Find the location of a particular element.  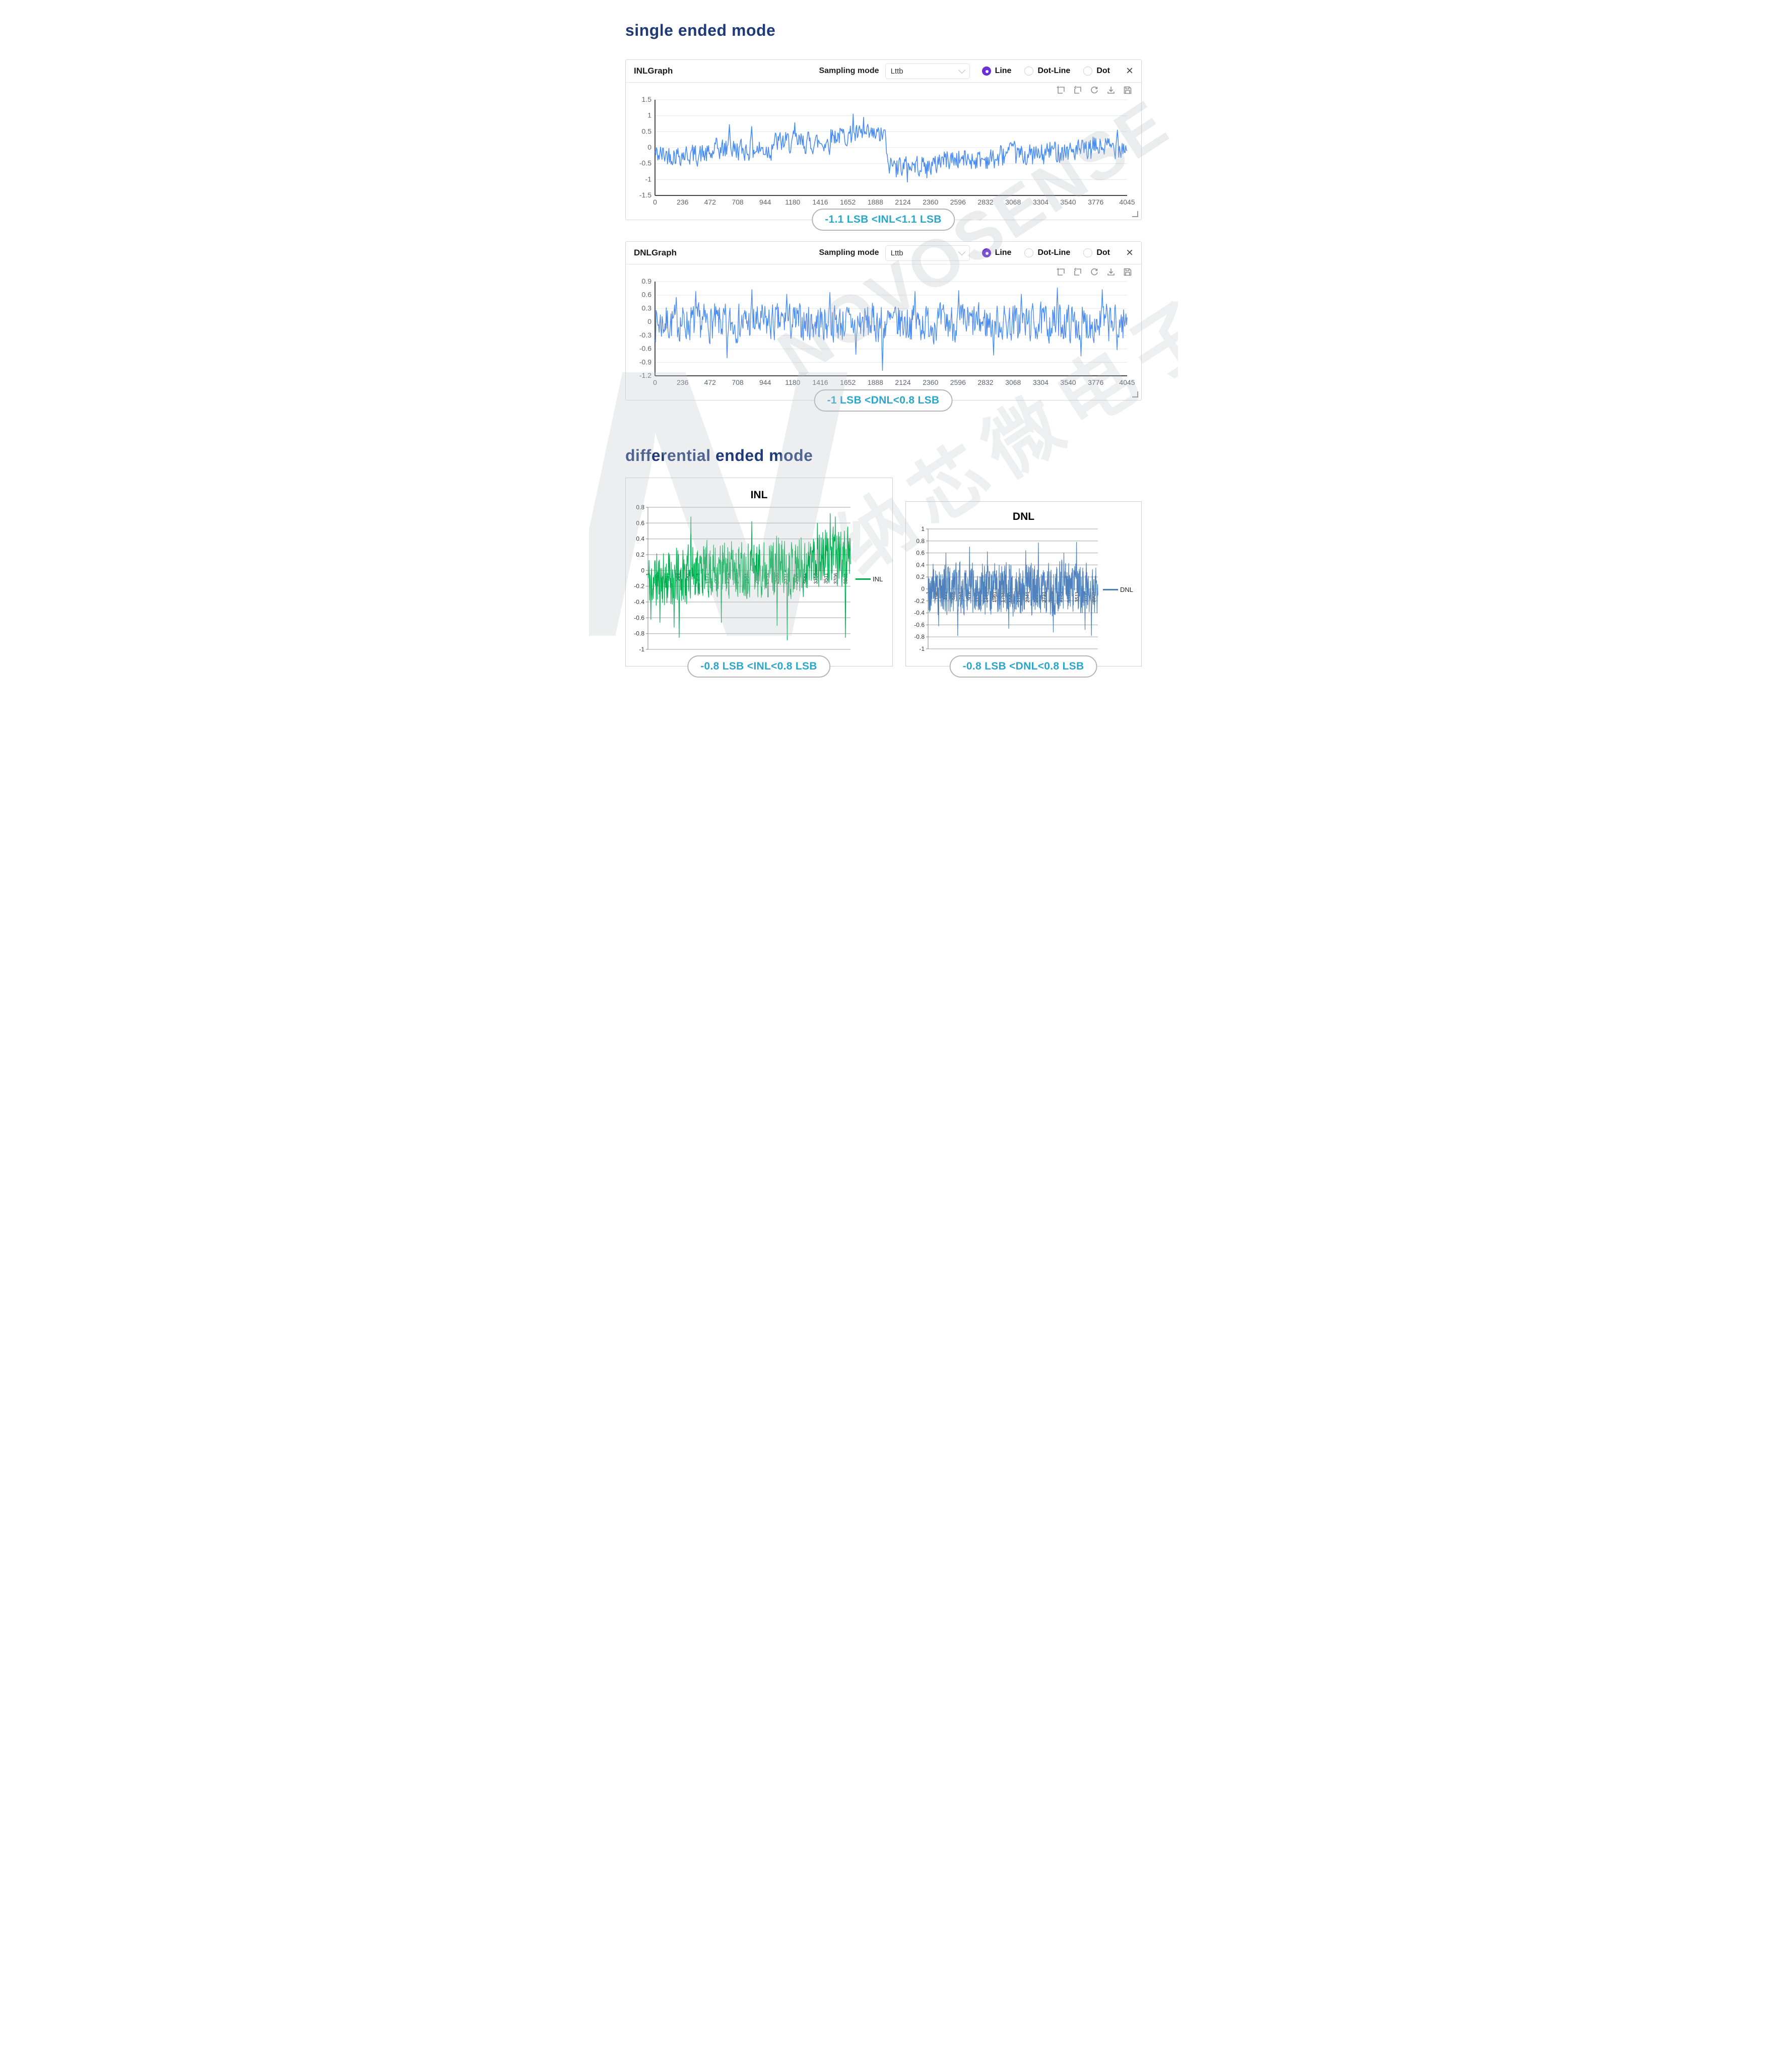

chart-title: DNL is located at coordinates (1024, 516).